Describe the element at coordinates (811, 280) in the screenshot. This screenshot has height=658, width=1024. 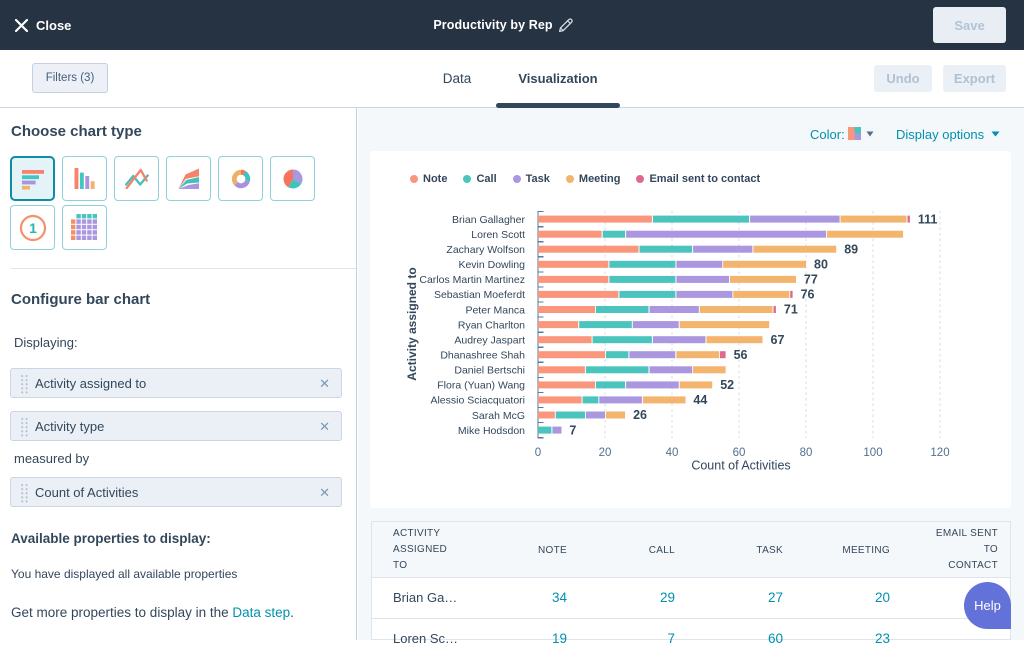
I see `svg-text: 77` at that location.